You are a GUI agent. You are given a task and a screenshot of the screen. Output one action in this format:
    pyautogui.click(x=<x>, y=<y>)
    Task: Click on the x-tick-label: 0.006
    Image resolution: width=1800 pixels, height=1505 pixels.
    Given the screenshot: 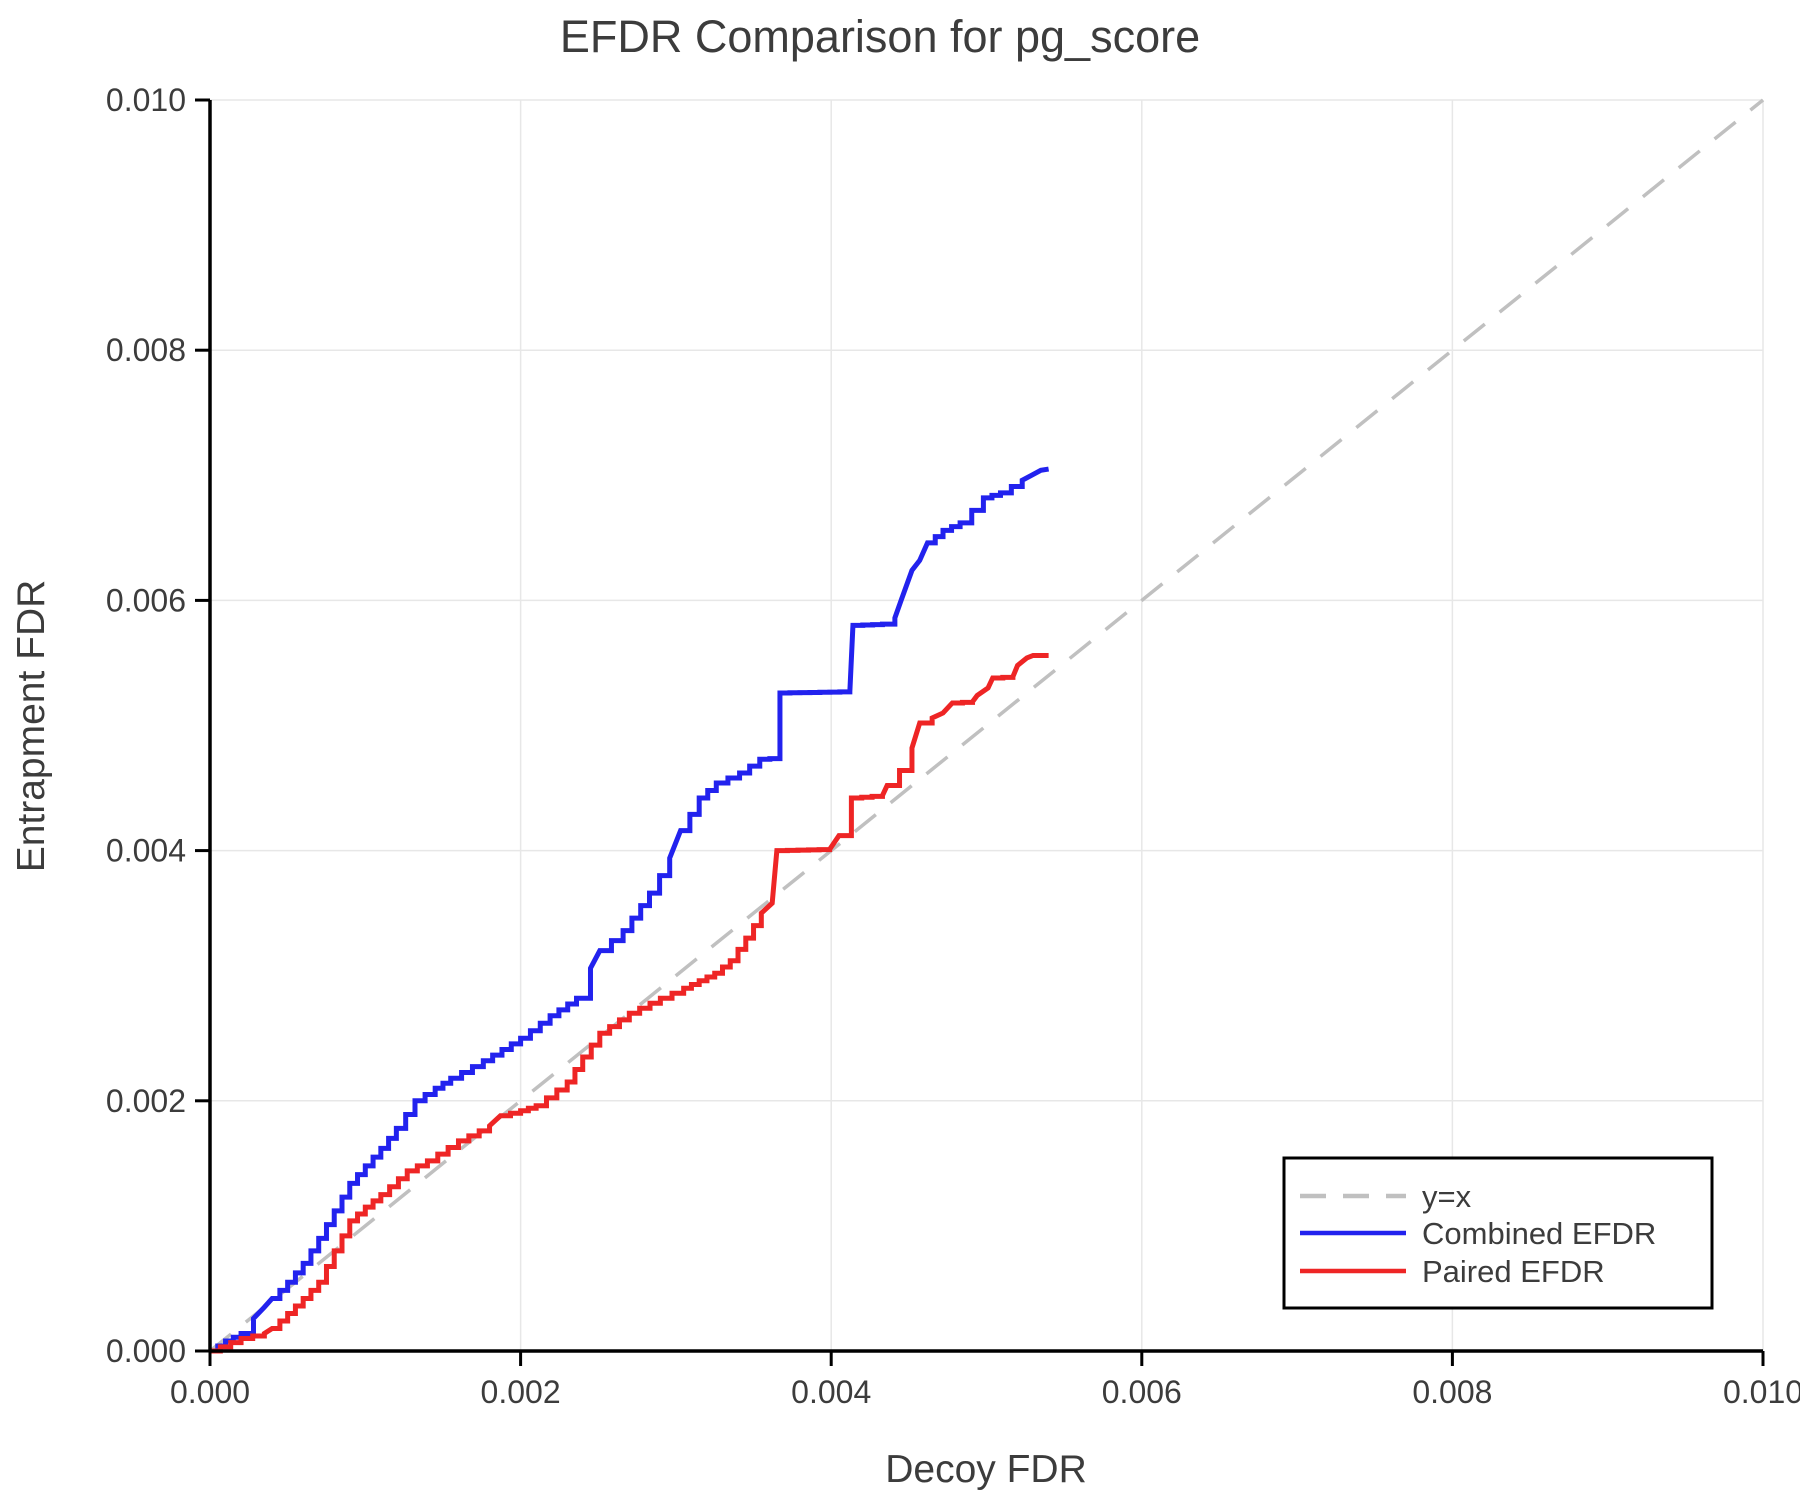 What is the action you would take?
    pyautogui.click(x=1142, y=1392)
    